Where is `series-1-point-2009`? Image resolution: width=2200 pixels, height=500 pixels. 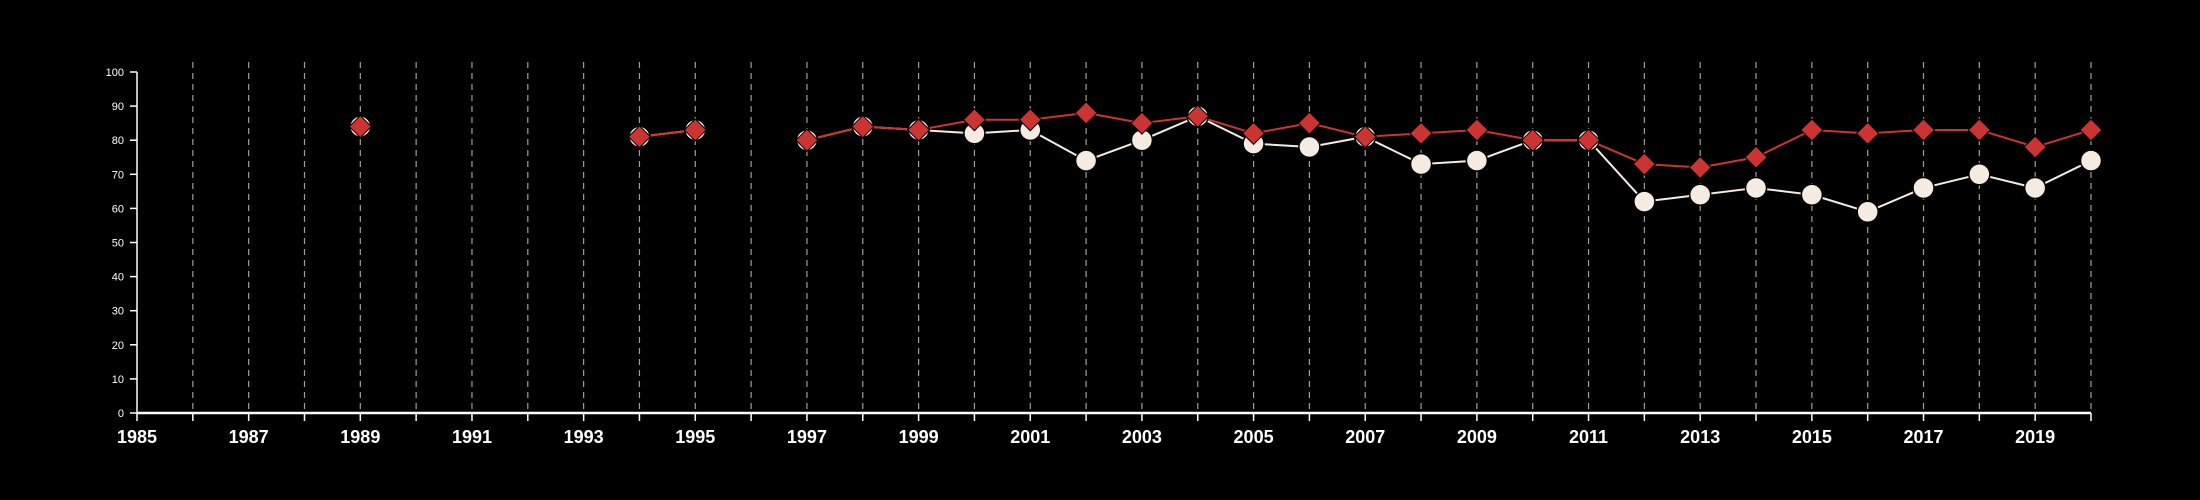
series-1-point-2009 is located at coordinates (1477, 160).